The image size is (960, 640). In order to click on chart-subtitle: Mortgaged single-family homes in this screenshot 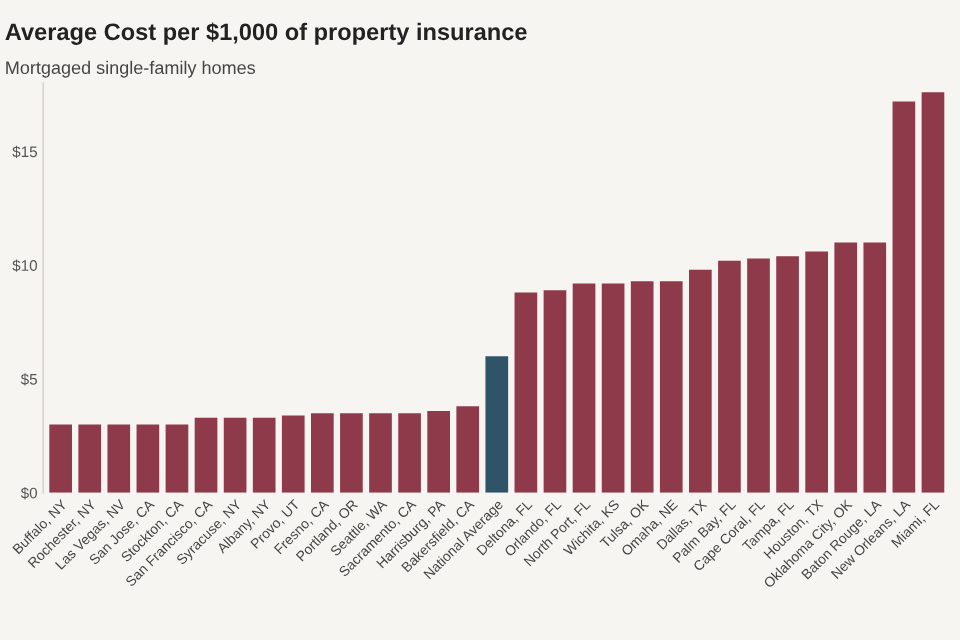, I will do `click(131, 69)`.